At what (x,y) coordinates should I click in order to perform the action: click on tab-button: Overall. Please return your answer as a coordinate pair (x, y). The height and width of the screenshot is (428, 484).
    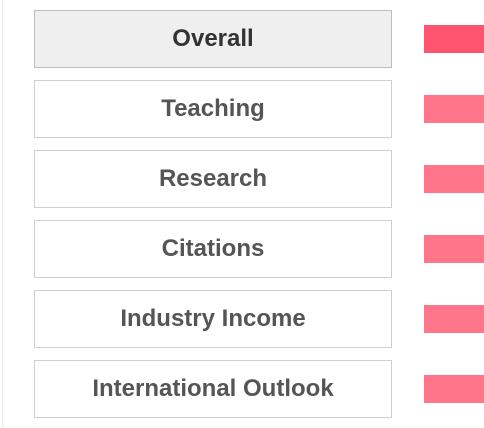
    Looking at the image, I should click on (213, 39).